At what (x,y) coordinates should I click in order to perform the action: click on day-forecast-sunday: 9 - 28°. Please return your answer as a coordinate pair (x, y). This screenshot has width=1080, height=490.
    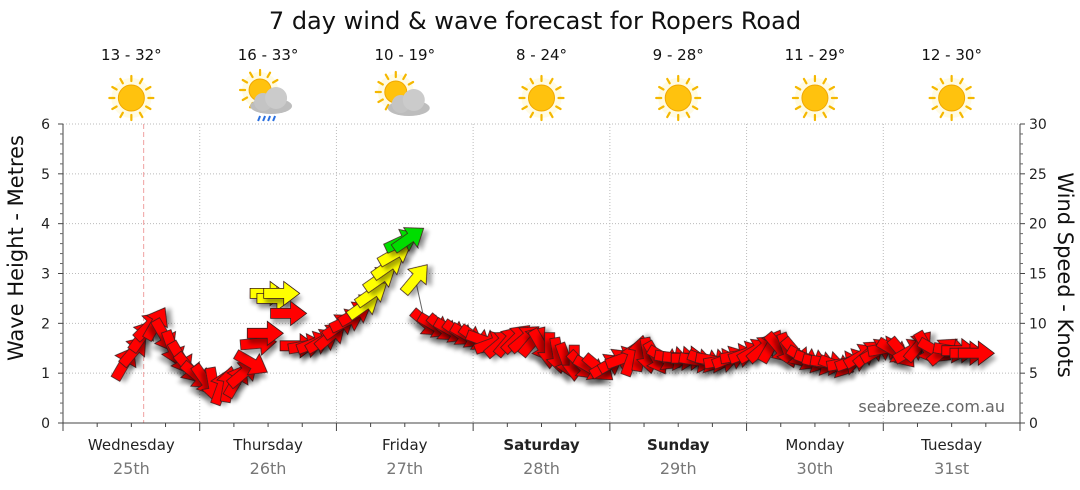
    Looking at the image, I should click on (678, 84).